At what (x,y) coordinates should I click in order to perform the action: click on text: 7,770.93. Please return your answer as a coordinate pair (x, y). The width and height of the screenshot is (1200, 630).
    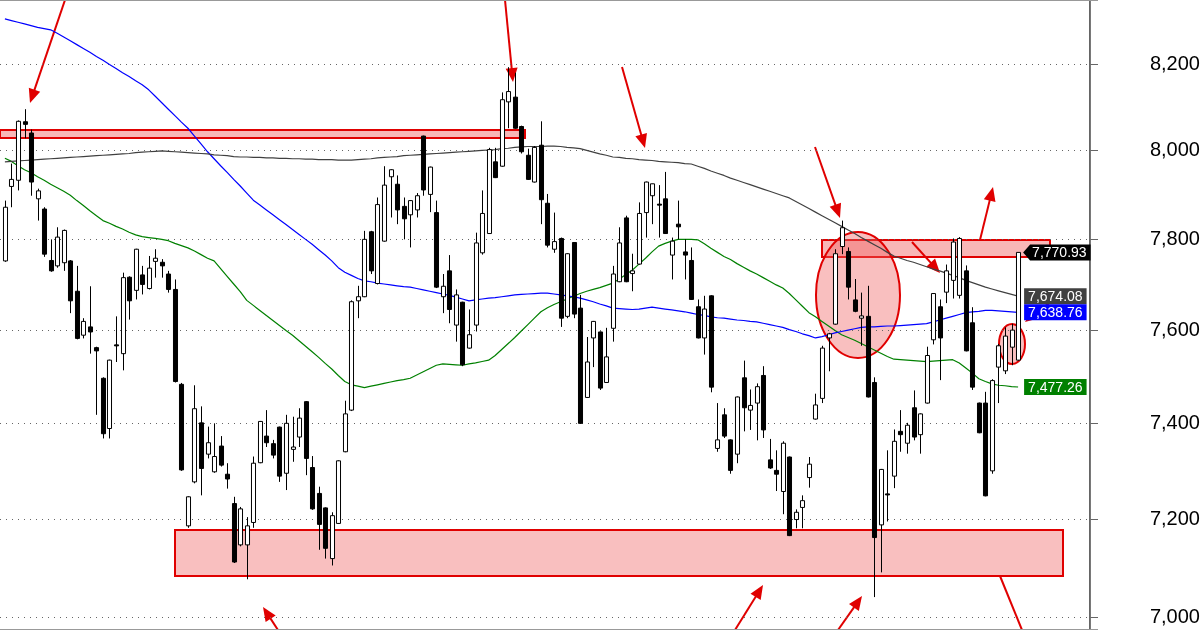
    Looking at the image, I should click on (1059, 252).